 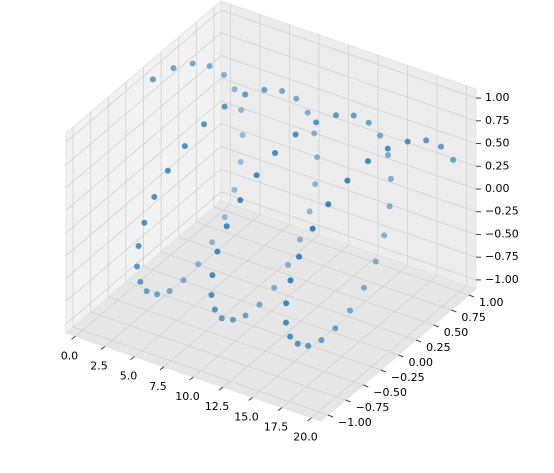 What do you see at coordinates (502, 279) in the screenshot?
I see `z-tick-label: −1.00` at bounding box center [502, 279].